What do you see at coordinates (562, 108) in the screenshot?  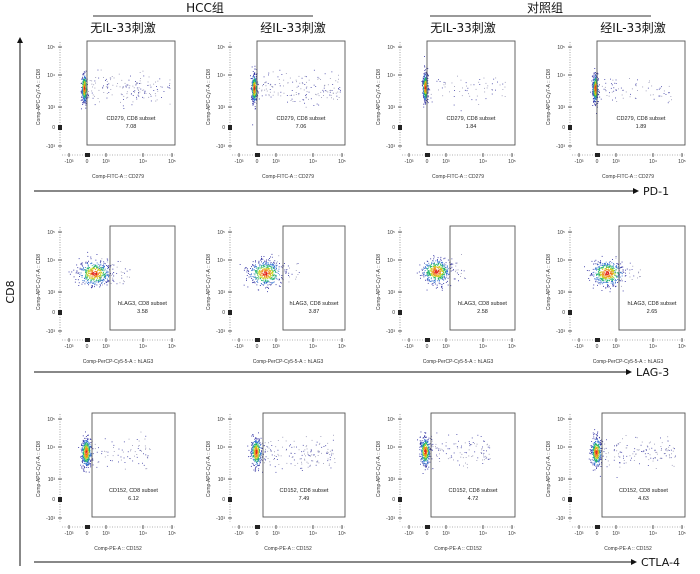 I see `y-tick-label: 10³` at bounding box center [562, 108].